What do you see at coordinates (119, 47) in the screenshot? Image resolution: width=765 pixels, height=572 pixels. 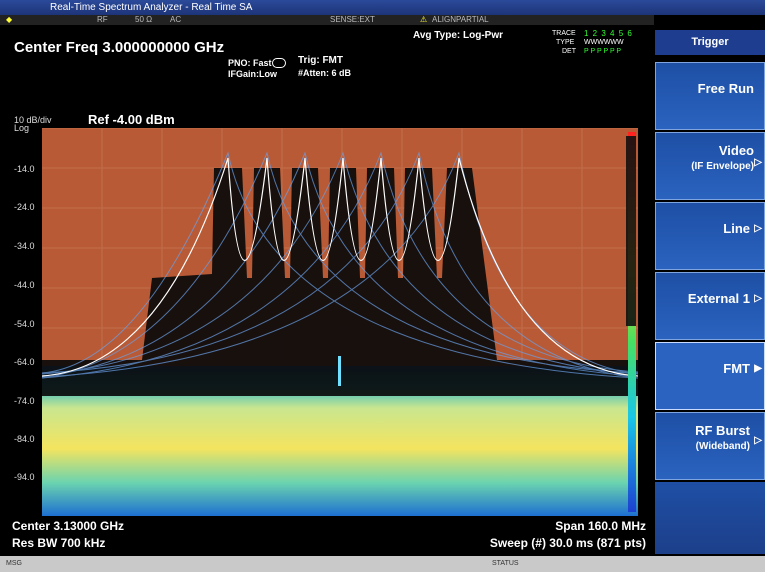 I see `center-frequency: Center Freq 3.000000000 GHz` at bounding box center [119, 47].